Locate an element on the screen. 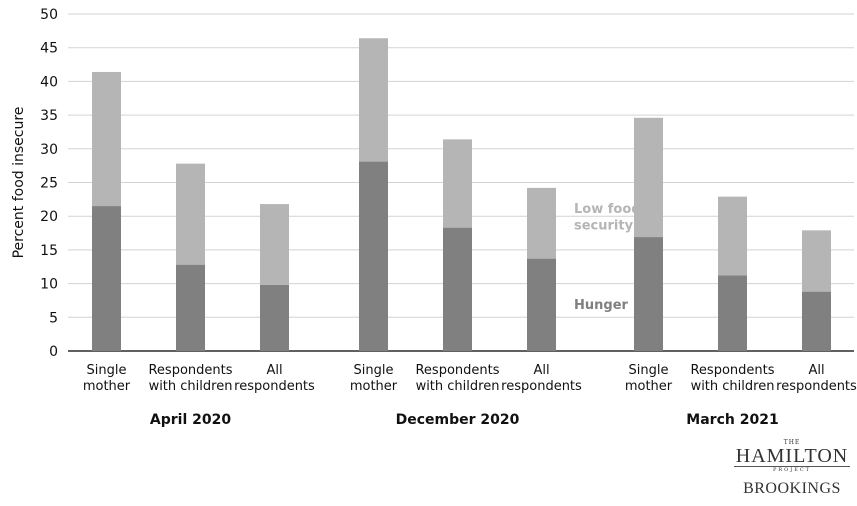 The image size is (857, 506). group-labels: April 2020 December 2020 March 2021 is located at coordinates (464, 420).